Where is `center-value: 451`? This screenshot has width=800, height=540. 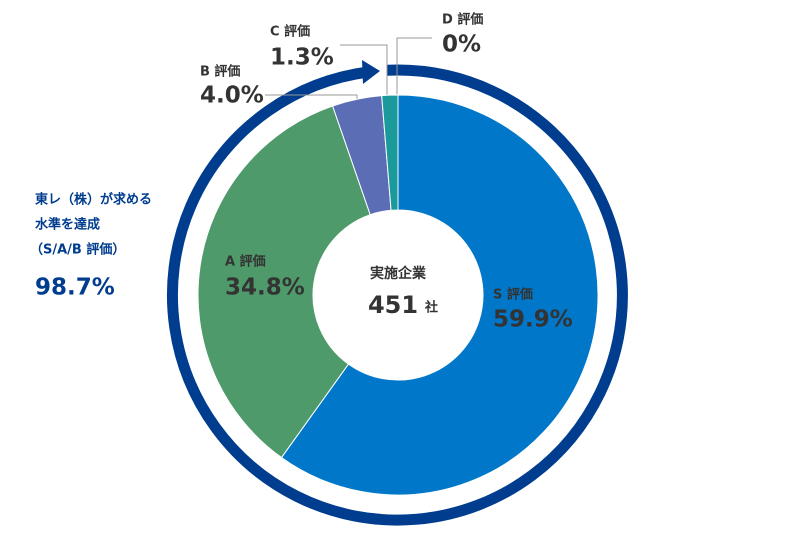
center-value: 451 is located at coordinates (393, 305).